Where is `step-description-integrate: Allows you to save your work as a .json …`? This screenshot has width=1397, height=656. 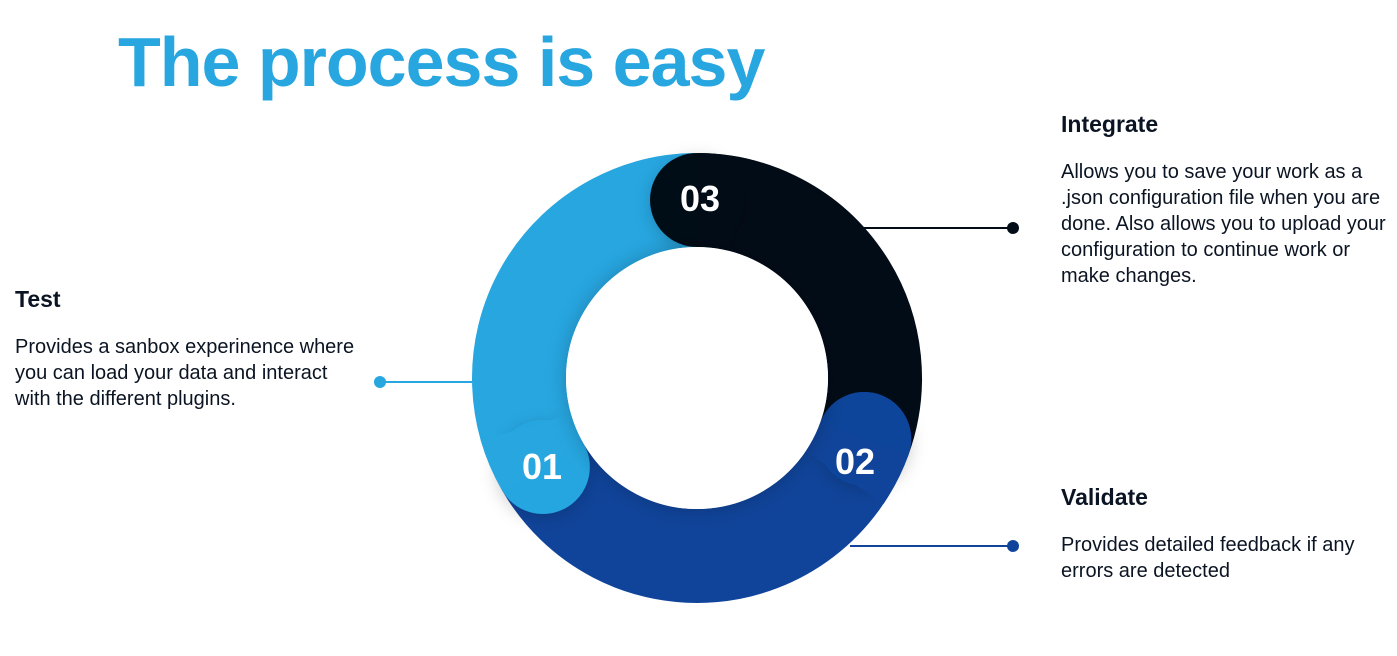 step-description-integrate: Allows you to save your work as a .json … is located at coordinates (1223, 224).